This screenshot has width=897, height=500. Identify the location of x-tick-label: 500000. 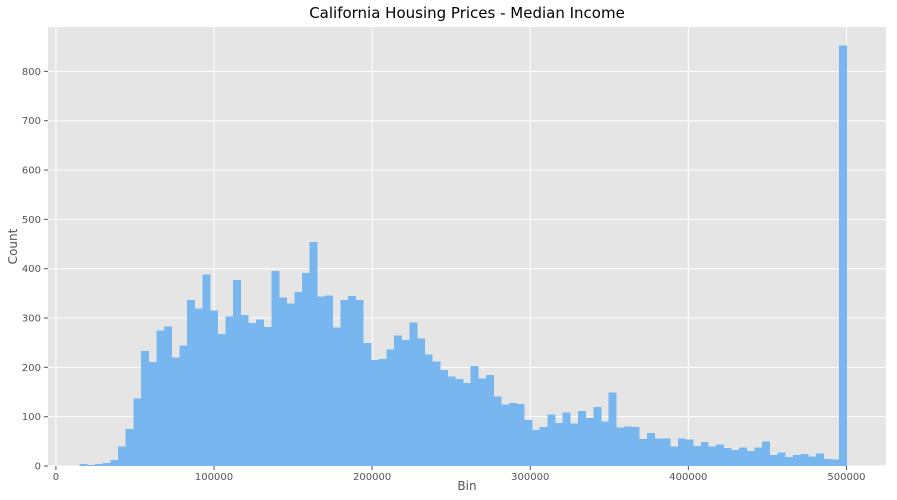
(846, 477).